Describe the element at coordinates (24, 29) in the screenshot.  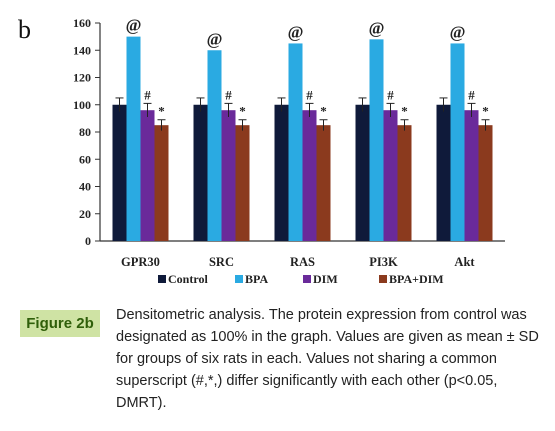
I see `panel-label: b` at that location.